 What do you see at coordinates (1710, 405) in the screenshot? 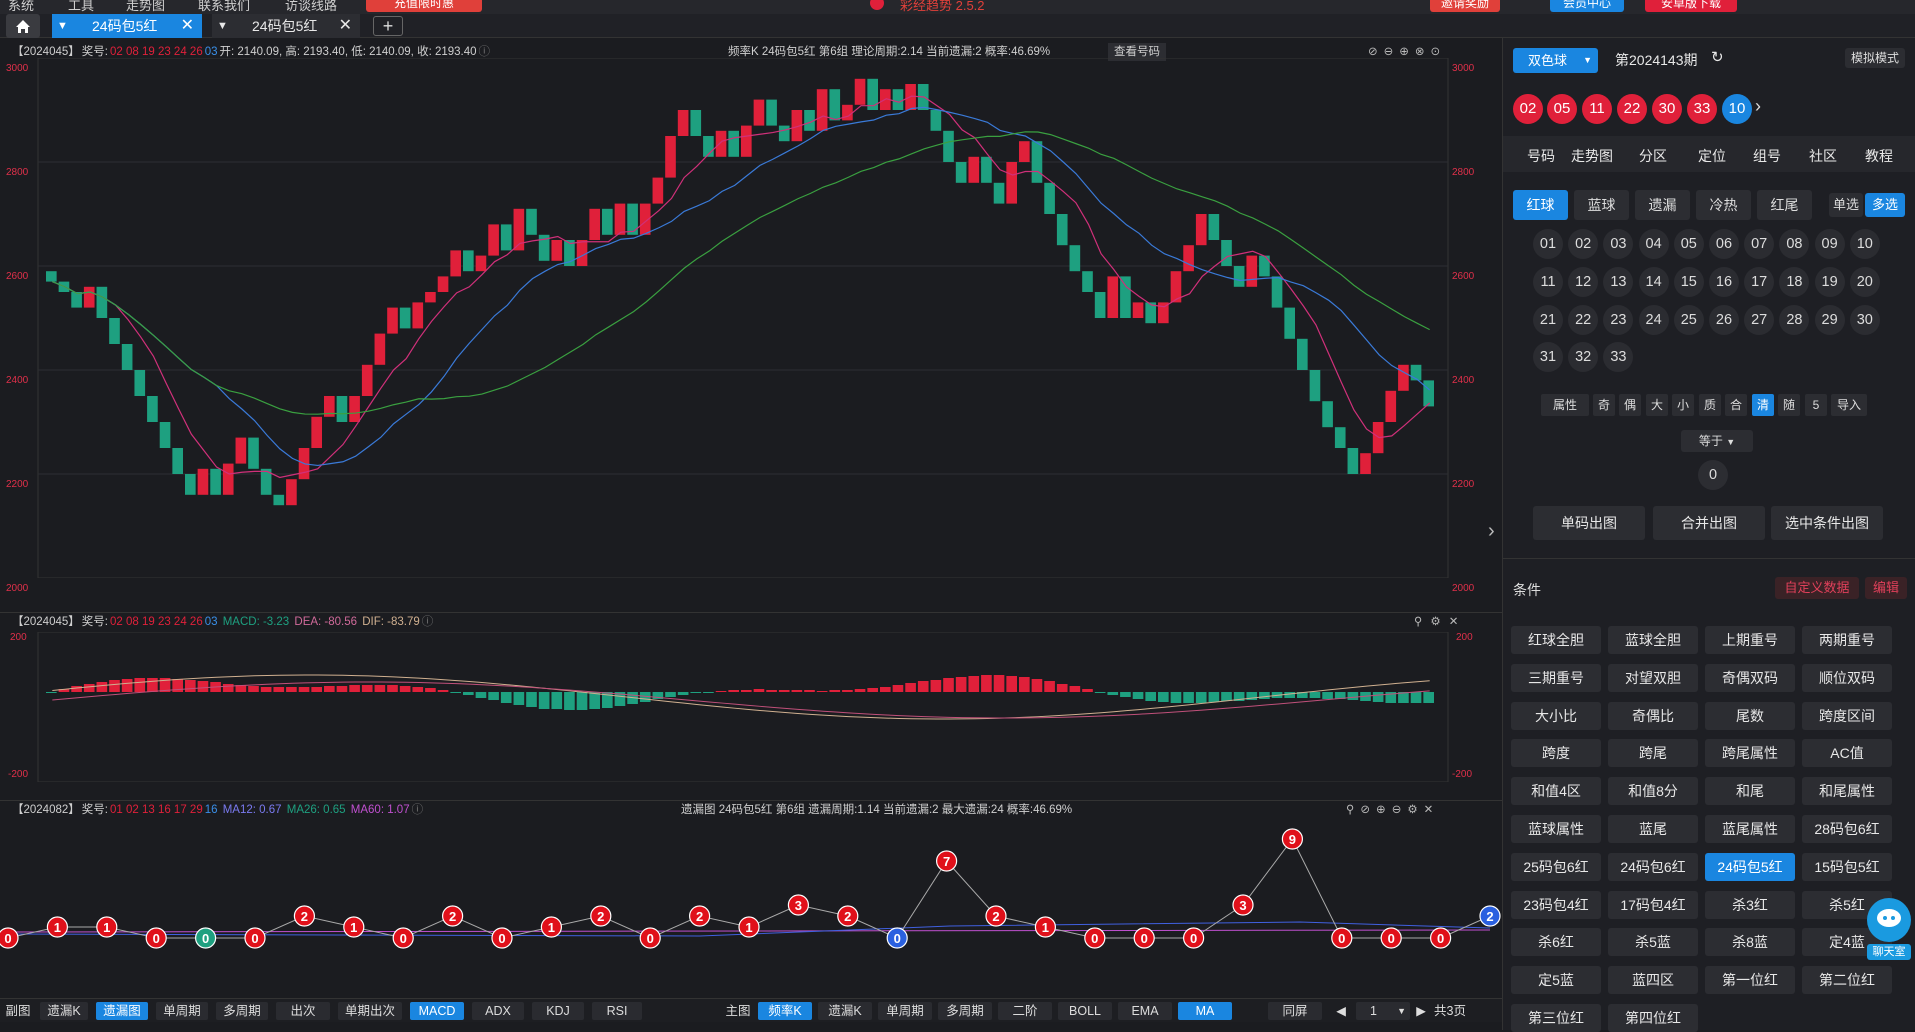
I see `attr-option: 质` at bounding box center [1710, 405].